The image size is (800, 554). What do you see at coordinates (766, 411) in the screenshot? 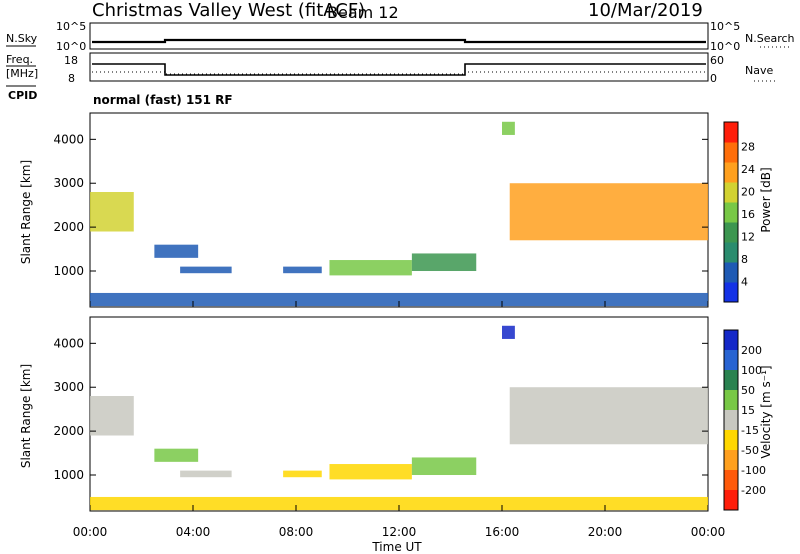
I see `velocity-colorbar-label: Velocity [m s⁻¹]` at bounding box center [766, 411].